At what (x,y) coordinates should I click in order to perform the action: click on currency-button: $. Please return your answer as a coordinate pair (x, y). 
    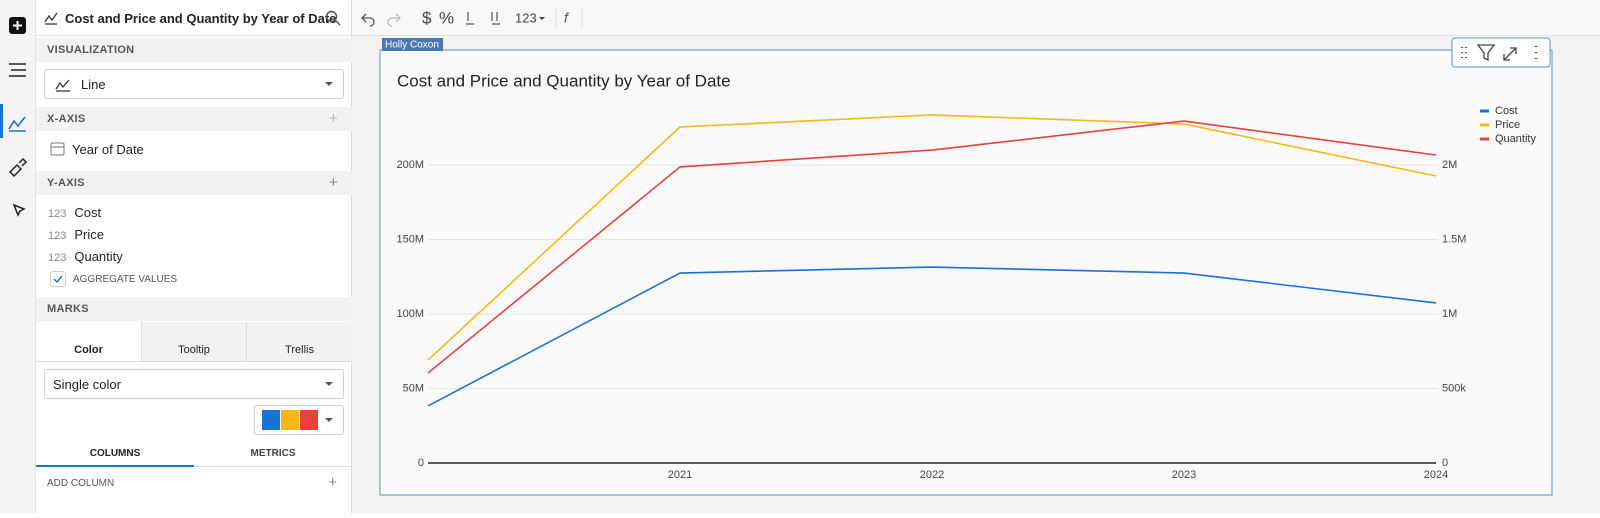
    Looking at the image, I should click on (427, 17).